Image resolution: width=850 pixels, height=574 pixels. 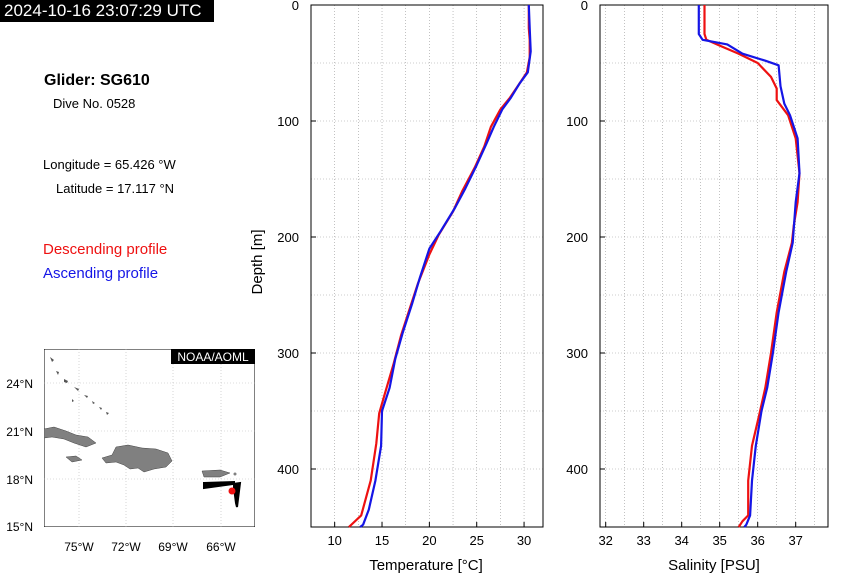 What do you see at coordinates (577, 237) in the screenshot?
I see `salinity-ytick-label: 200` at bounding box center [577, 237].